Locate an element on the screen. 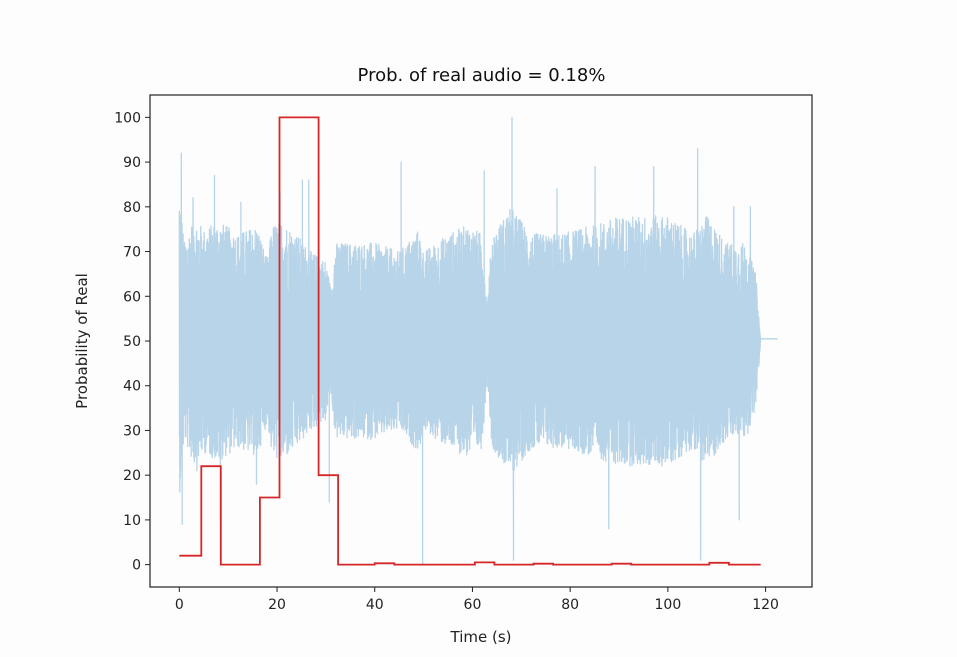 This screenshot has height=657, width=957. y-tick-label: 40 is located at coordinates (132, 387).